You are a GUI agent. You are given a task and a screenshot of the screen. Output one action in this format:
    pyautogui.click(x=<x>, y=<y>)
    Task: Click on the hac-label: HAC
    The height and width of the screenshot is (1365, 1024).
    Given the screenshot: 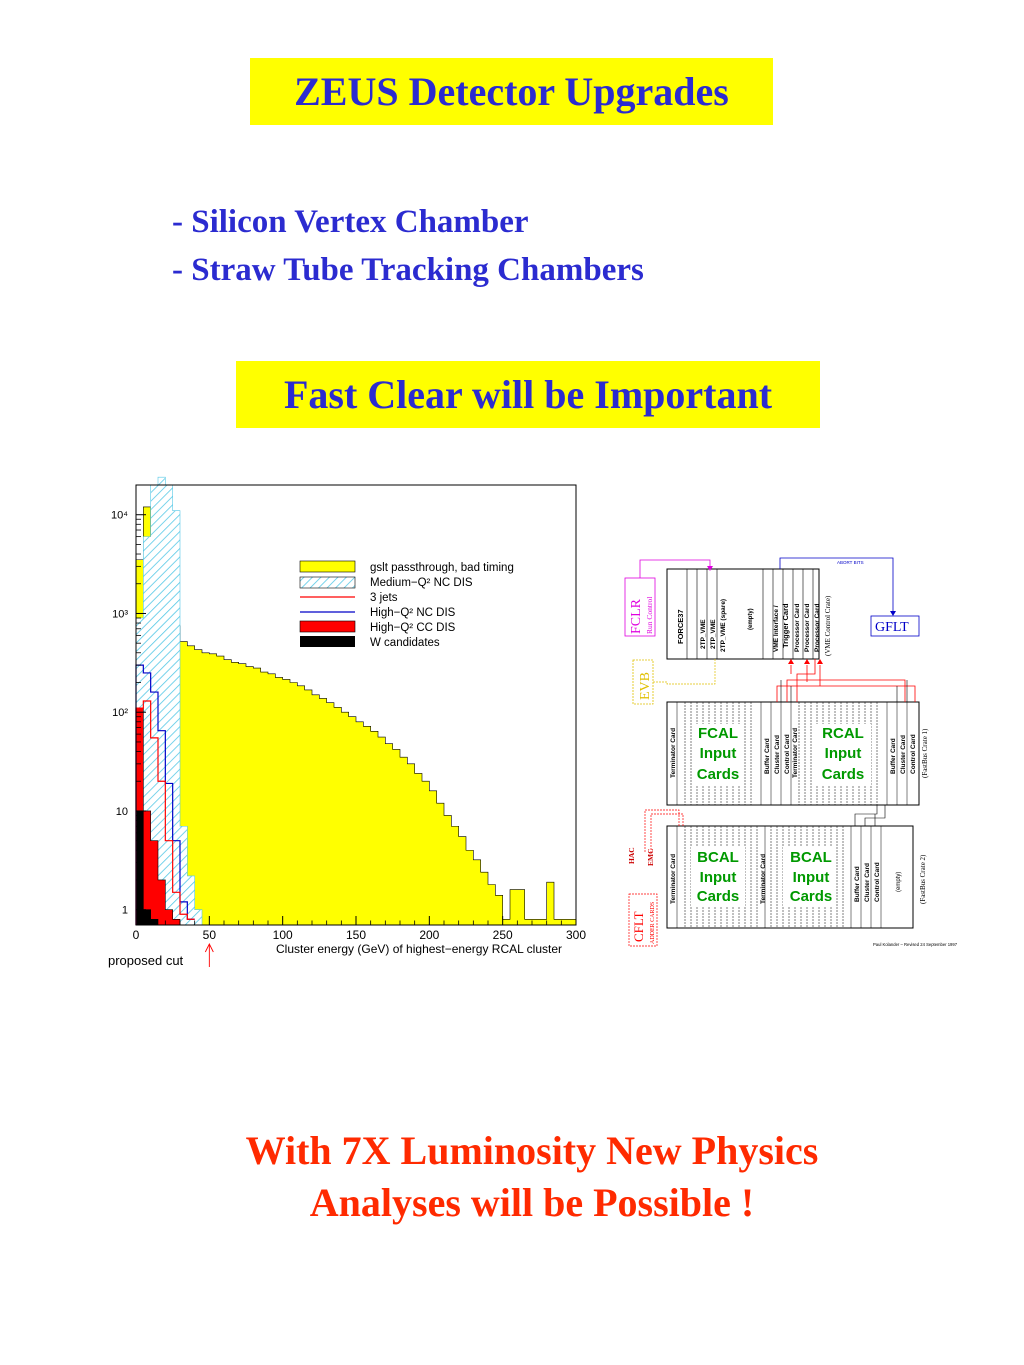 What is the action you would take?
    pyautogui.click(x=631, y=855)
    